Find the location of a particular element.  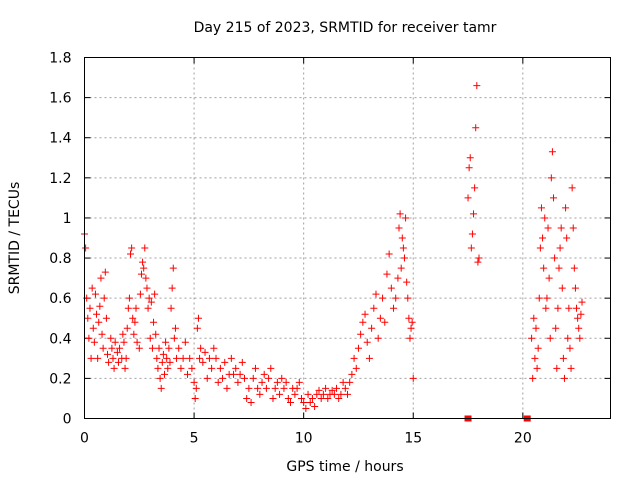

x-tick-labels: 0 5 10 15 20 is located at coordinates (306, 439).